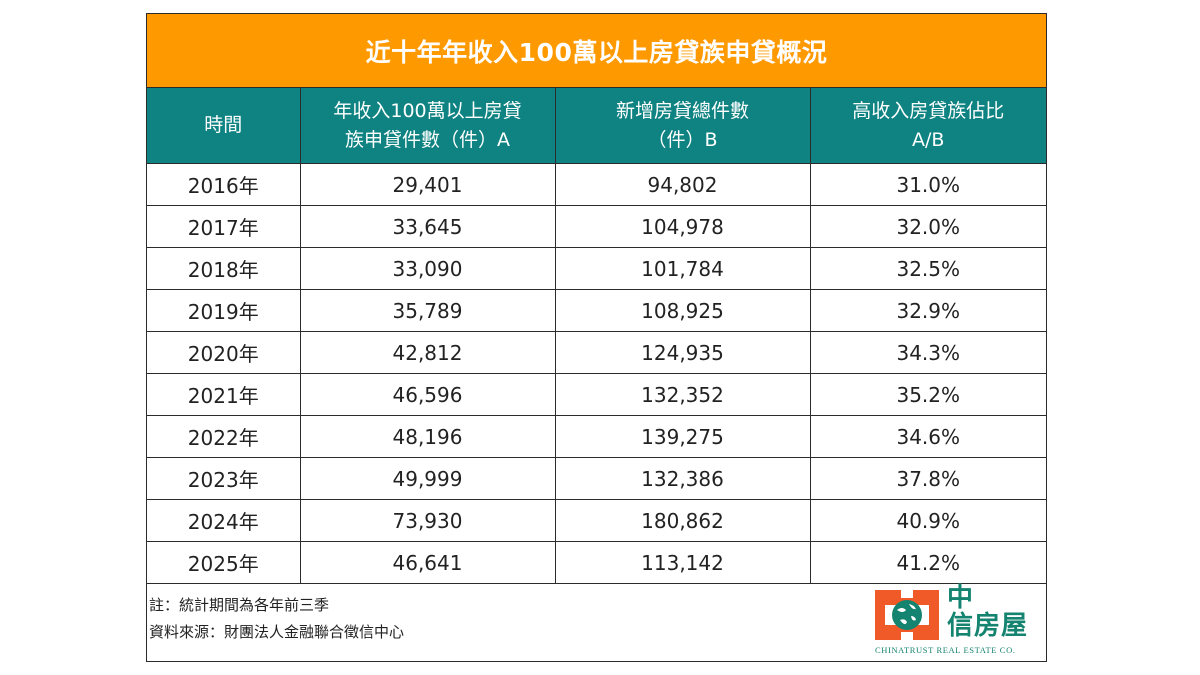  Describe the element at coordinates (682, 184) in the screenshot. I see `cell-b: 94,802` at that location.